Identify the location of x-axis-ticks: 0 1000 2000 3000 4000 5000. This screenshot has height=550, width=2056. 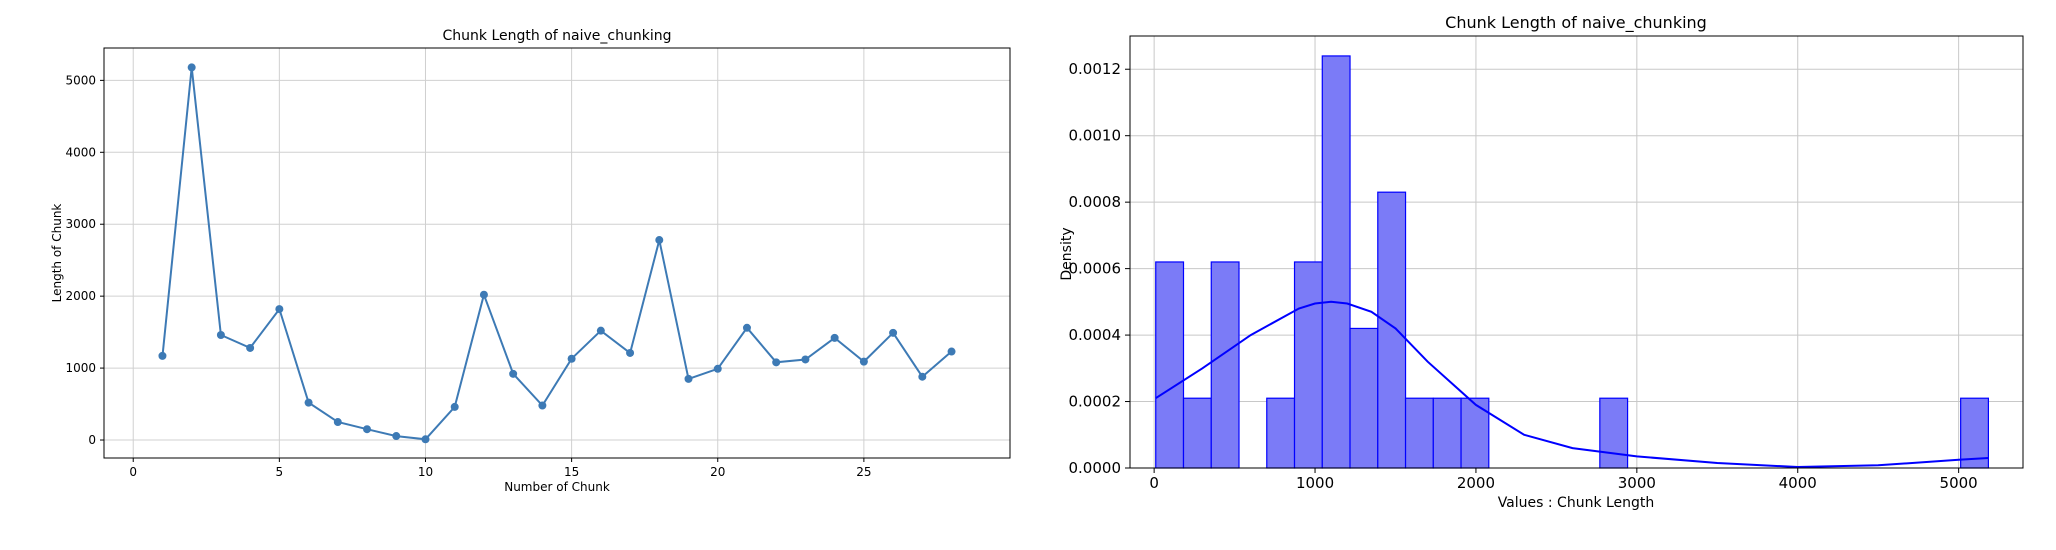
(1563, 480).